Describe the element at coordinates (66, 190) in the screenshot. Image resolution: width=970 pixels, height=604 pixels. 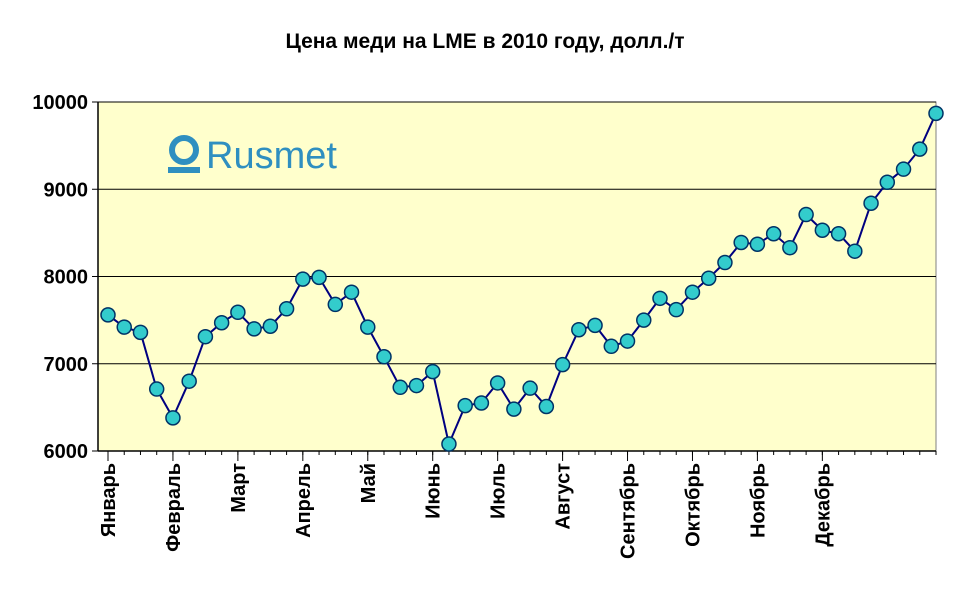
I see `y-tick-label: 9000` at that location.